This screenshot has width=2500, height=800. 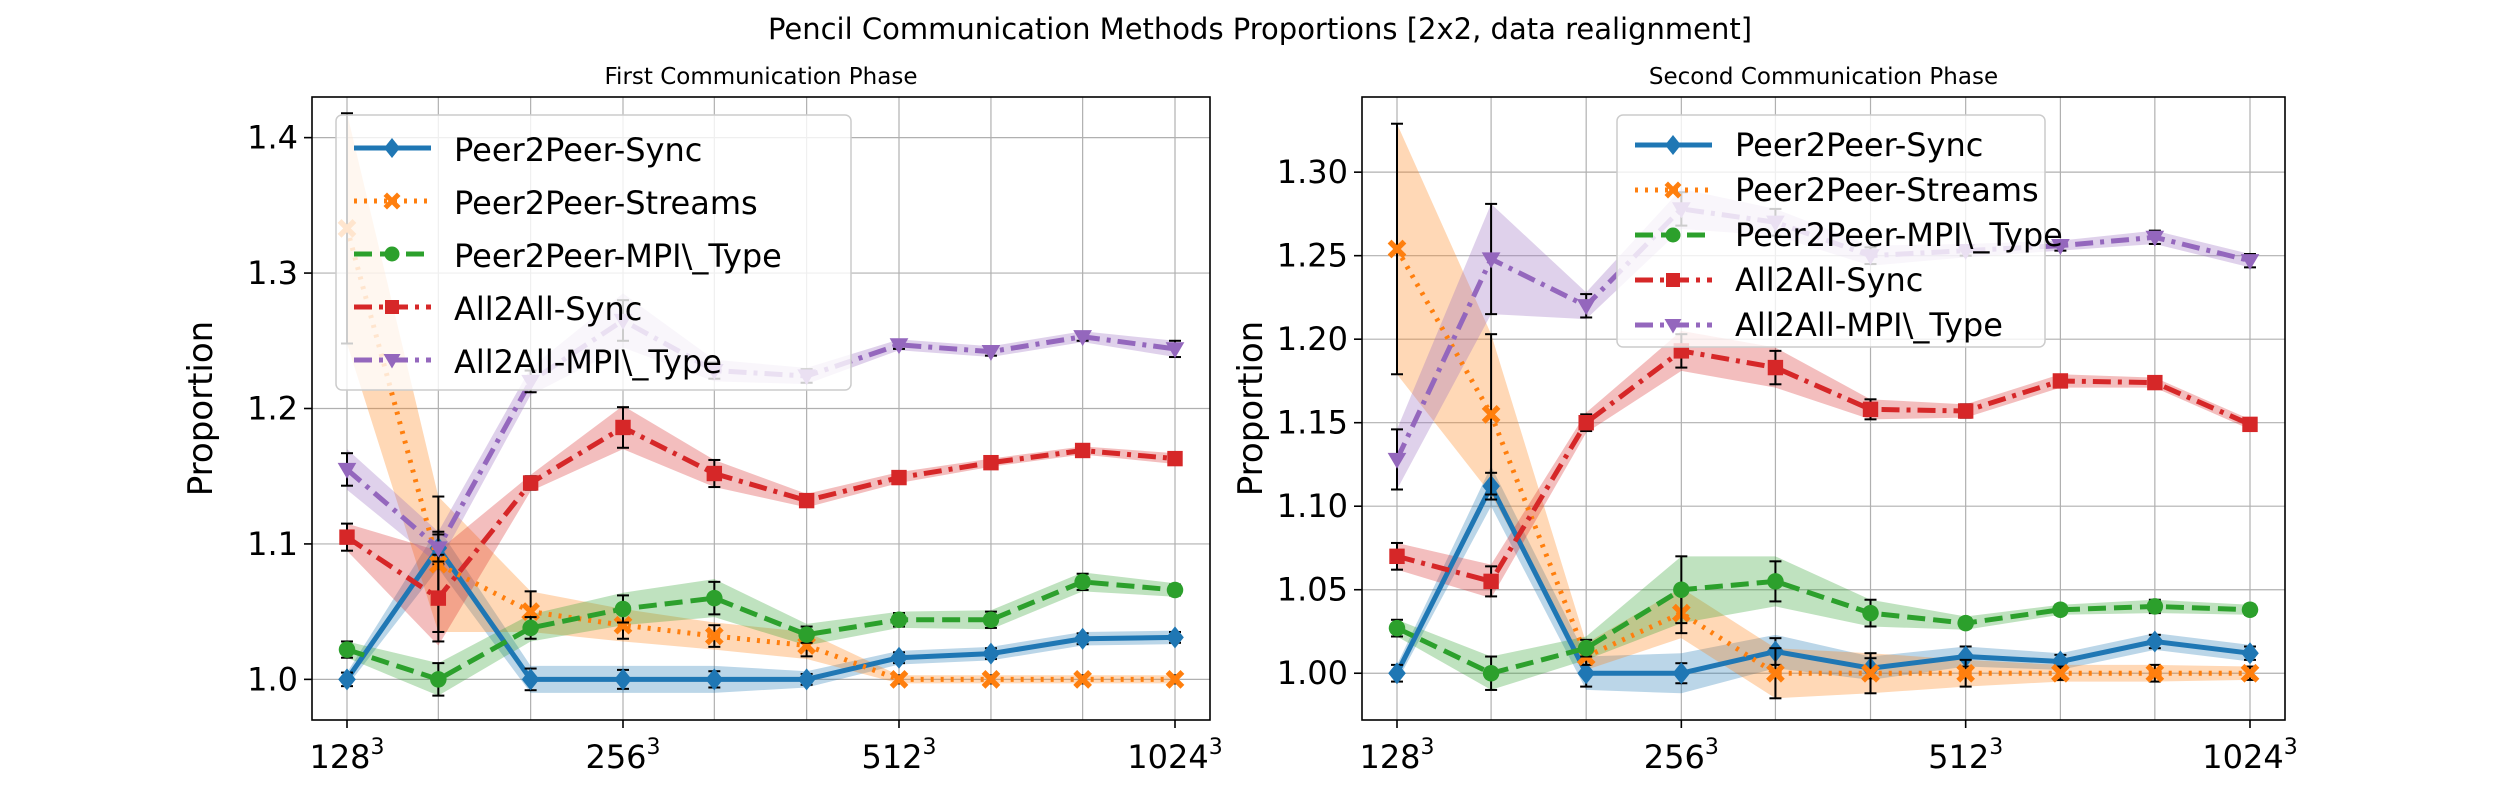 What do you see at coordinates (1899, 235) in the screenshot?
I see `legend-label: Peer2Peer-MPI\_Type` at bounding box center [1899, 235].